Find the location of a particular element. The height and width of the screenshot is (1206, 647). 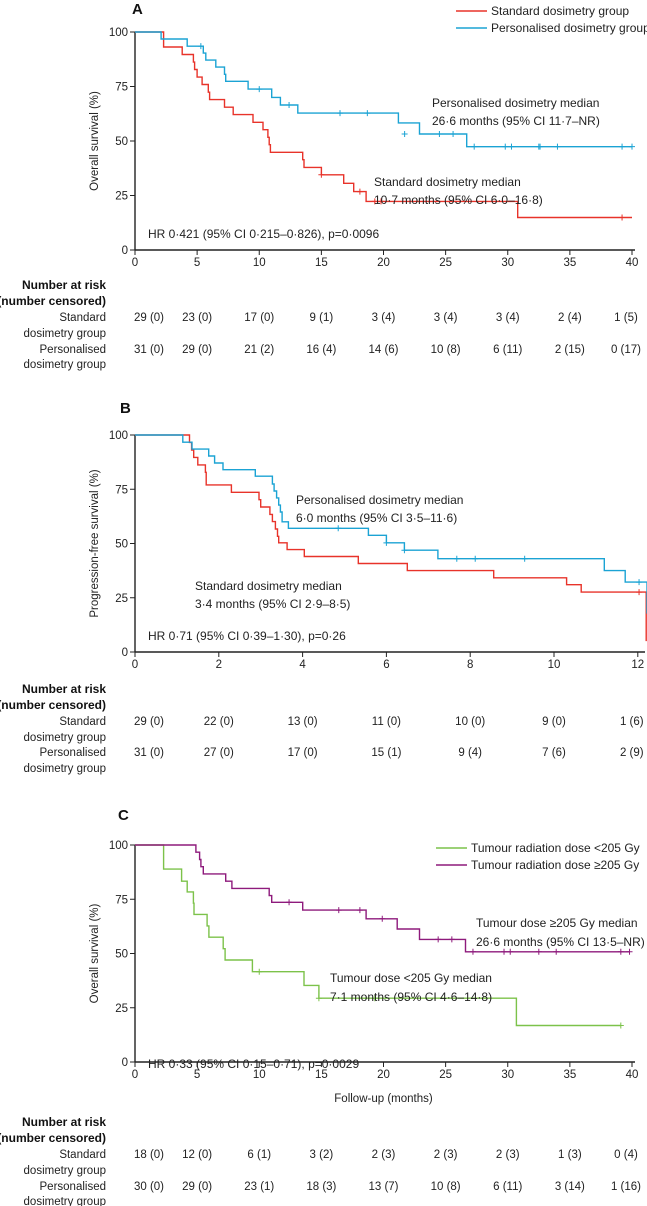

y-axis-label: Progression-free survival (%) is located at coordinates (95, 543).